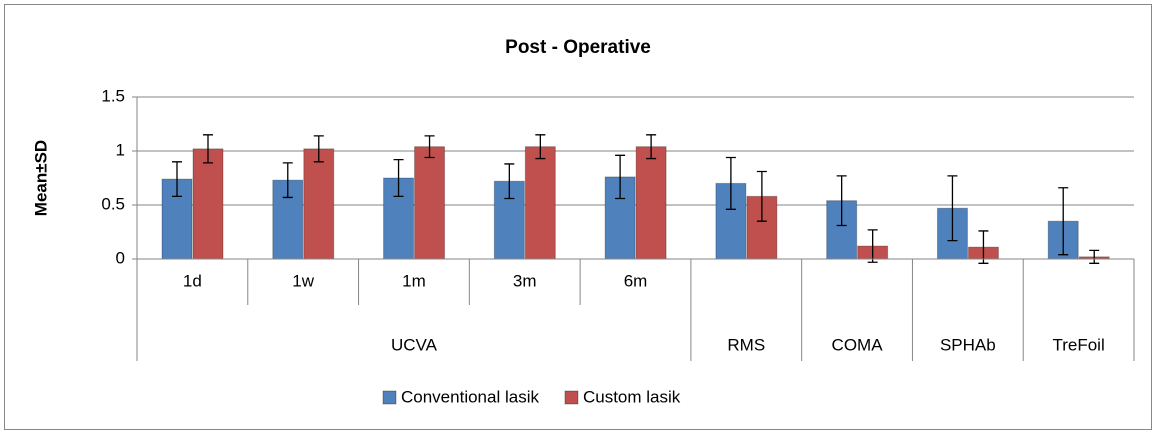 Image resolution: width=1156 pixels, height=439 pixels. I want to click on group-label: UCVA, so click(414, 344).